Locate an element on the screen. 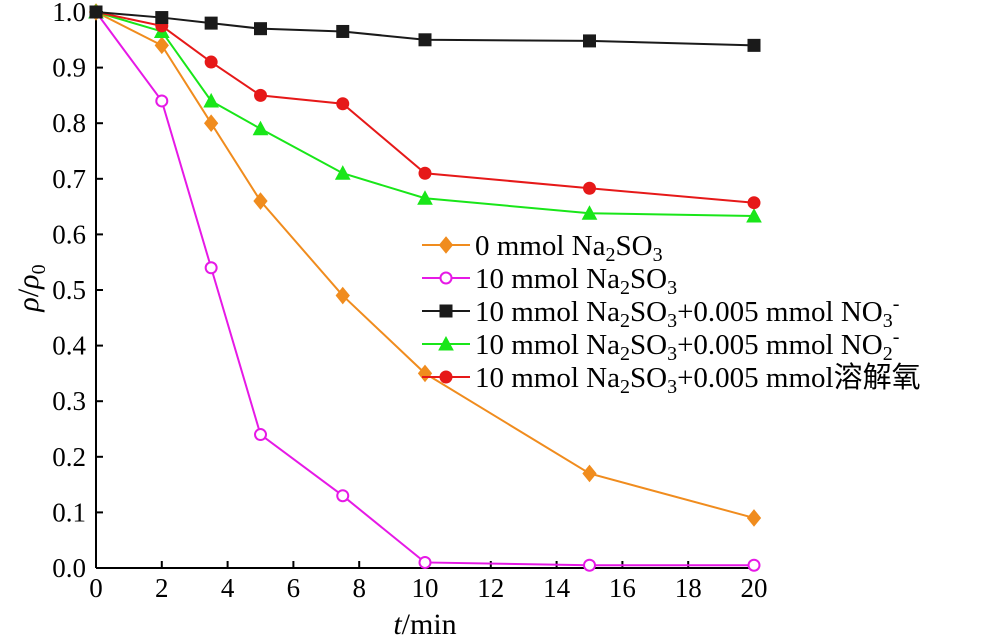  x-tick-label: 16 is located at coordinates (622, 588).